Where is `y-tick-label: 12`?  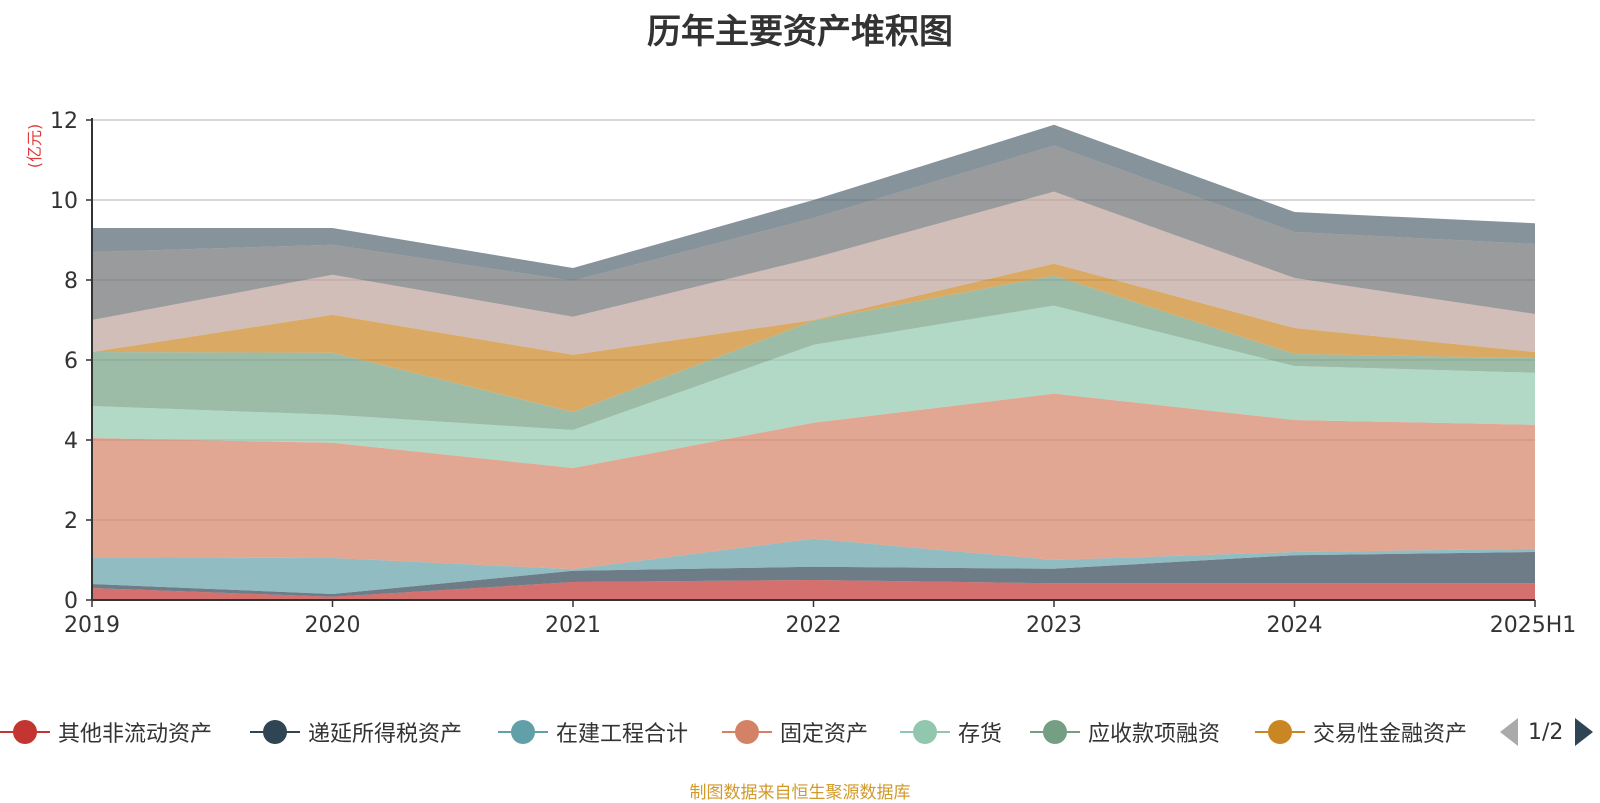
y-tick-label: 12 is located at coordinates (64, 121).